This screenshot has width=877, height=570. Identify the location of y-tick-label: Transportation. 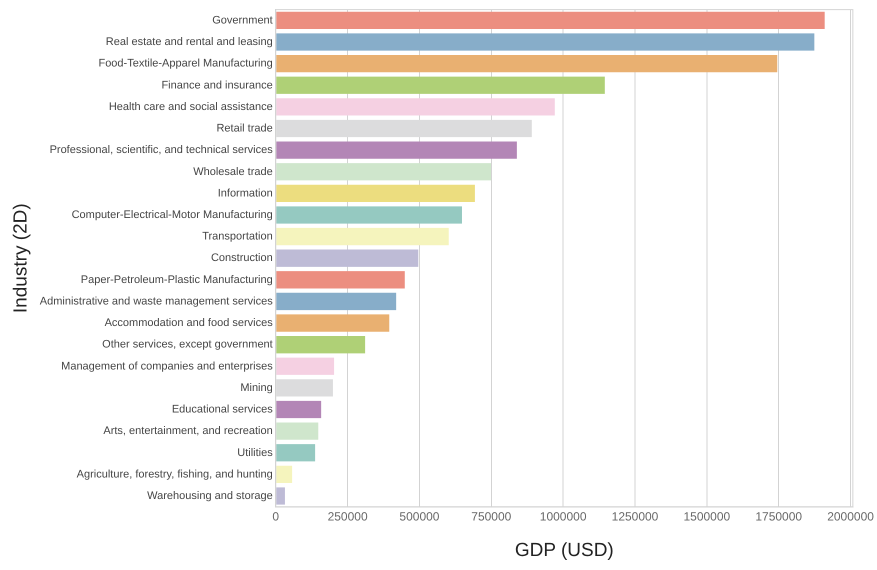
(237, 236).